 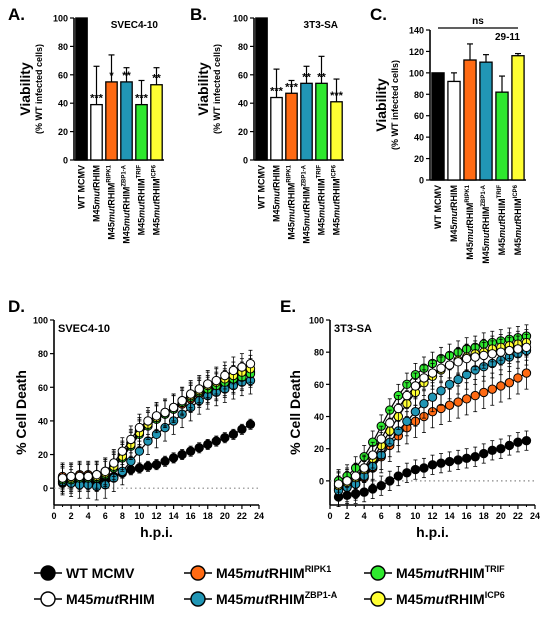 I want to click on text-part: ZBP1-A, so click(x=484, y=195).